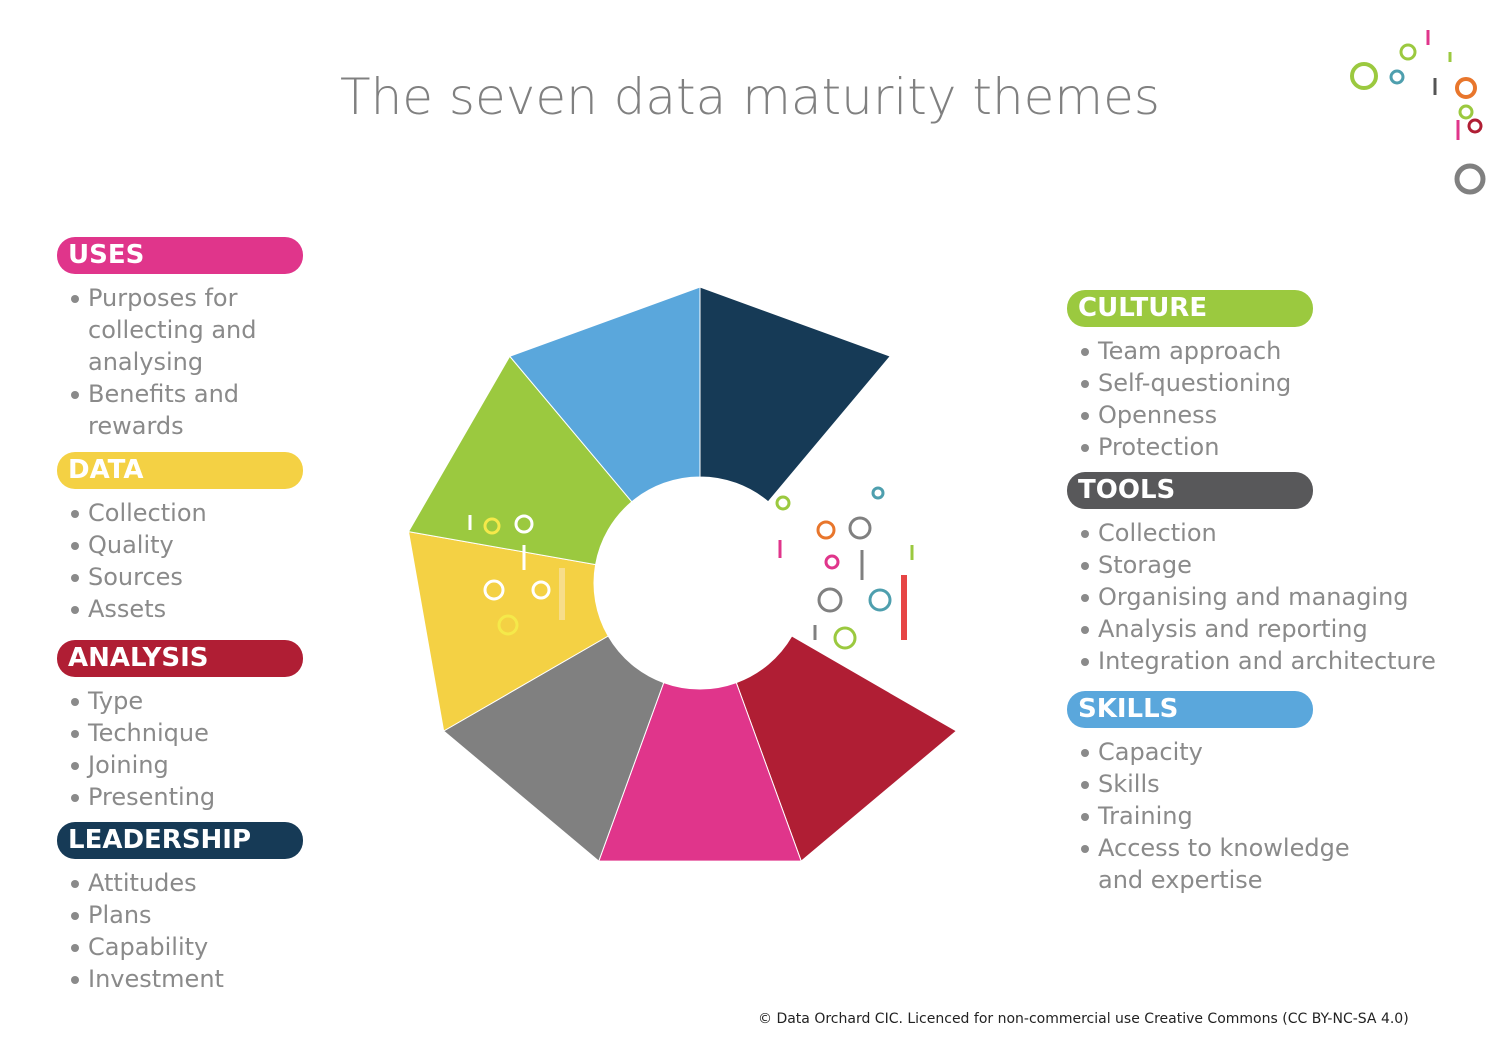  Describe the element at coordinates (168, 330) in the screenshot. I see `theme-item: Purposes for collecting and analysing` at that location.